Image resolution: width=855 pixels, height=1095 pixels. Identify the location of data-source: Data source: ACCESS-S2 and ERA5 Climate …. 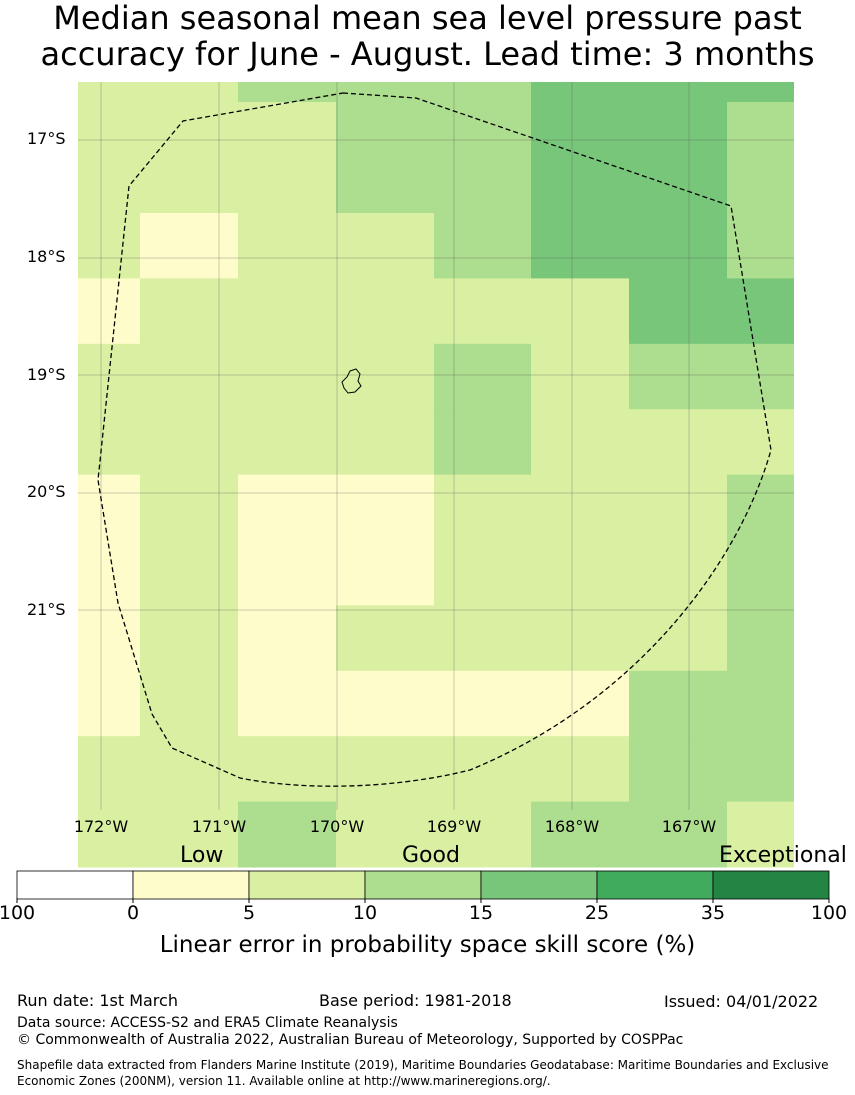
(207, 1023).